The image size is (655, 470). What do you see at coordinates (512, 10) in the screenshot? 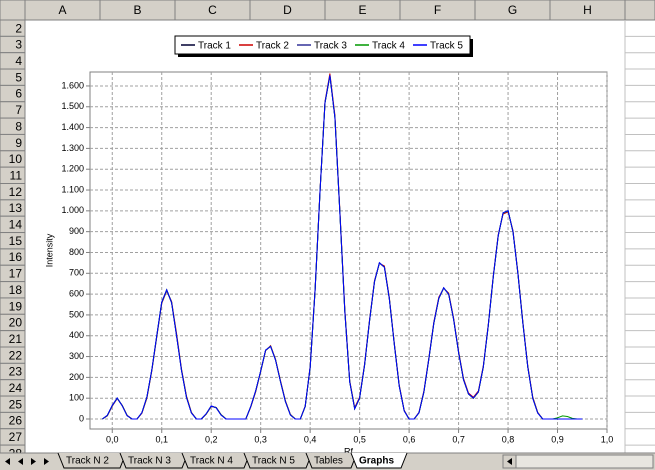
I see `column-header-label: G` at bounding box center [512, 10].